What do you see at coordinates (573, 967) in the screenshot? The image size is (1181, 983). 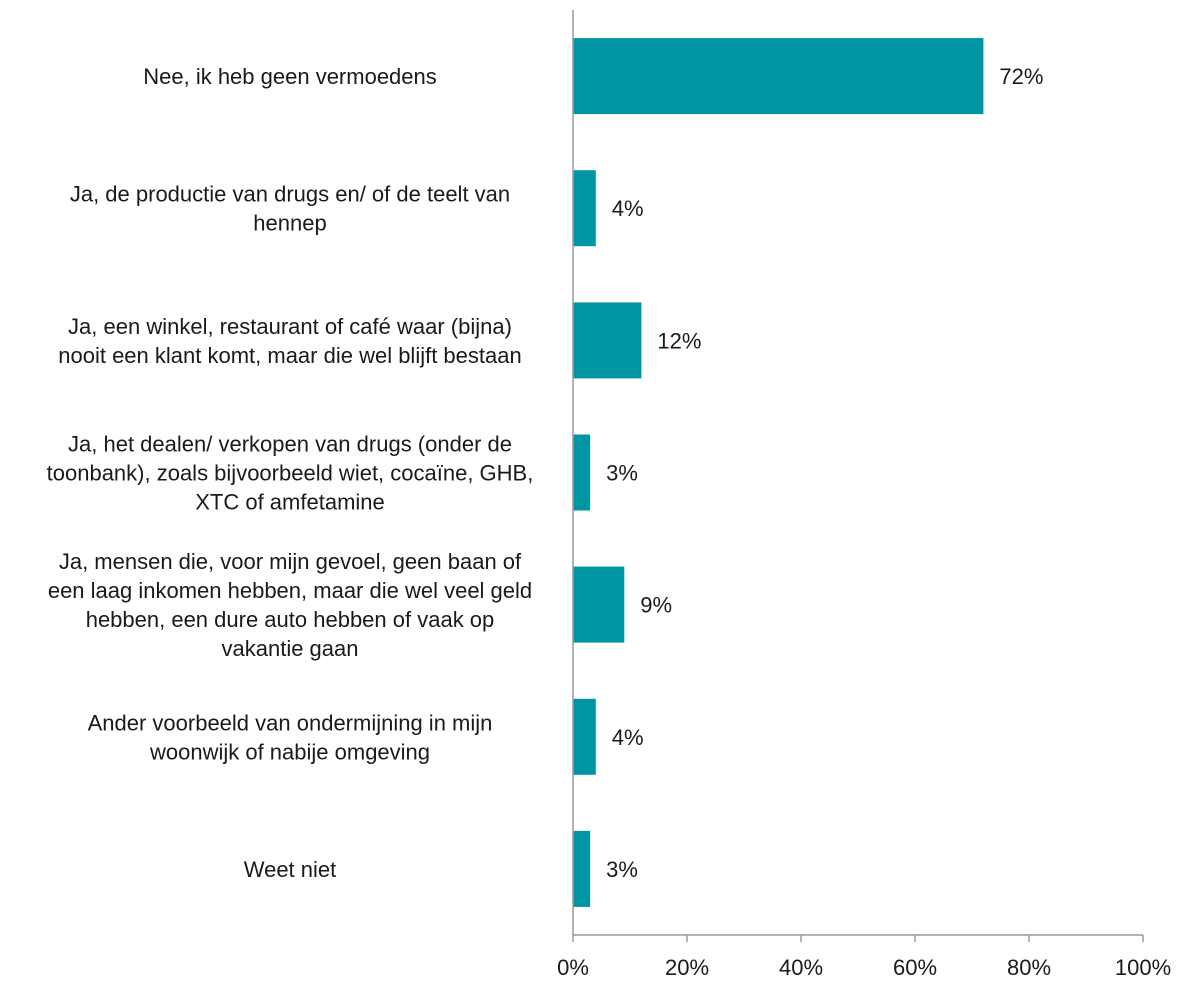 I see `x-tick-label-0: 0%` at bounding box center [573, 967].